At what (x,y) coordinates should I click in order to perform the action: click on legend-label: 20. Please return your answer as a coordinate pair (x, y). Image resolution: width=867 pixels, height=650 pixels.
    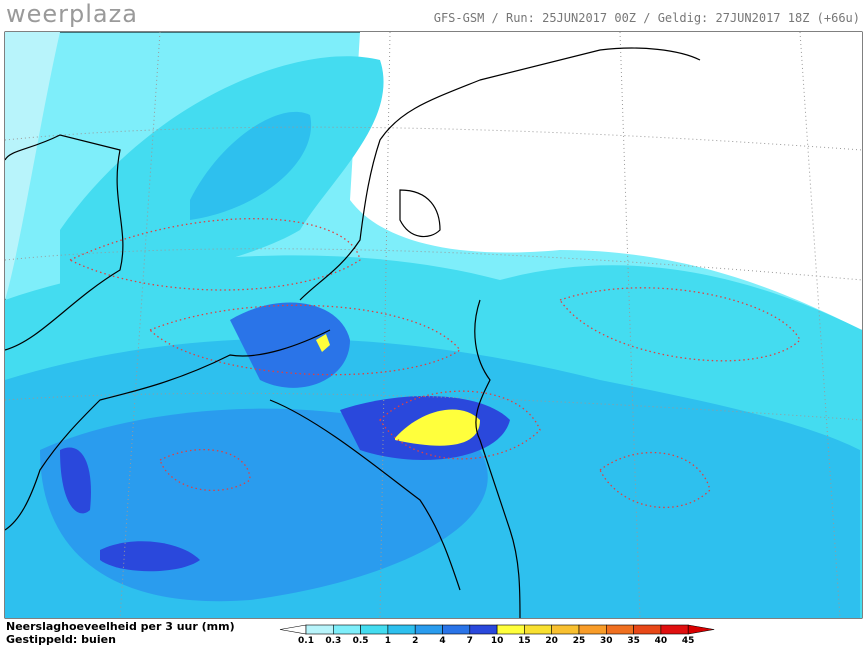
    Looking at the image, I should click on (551, 641).